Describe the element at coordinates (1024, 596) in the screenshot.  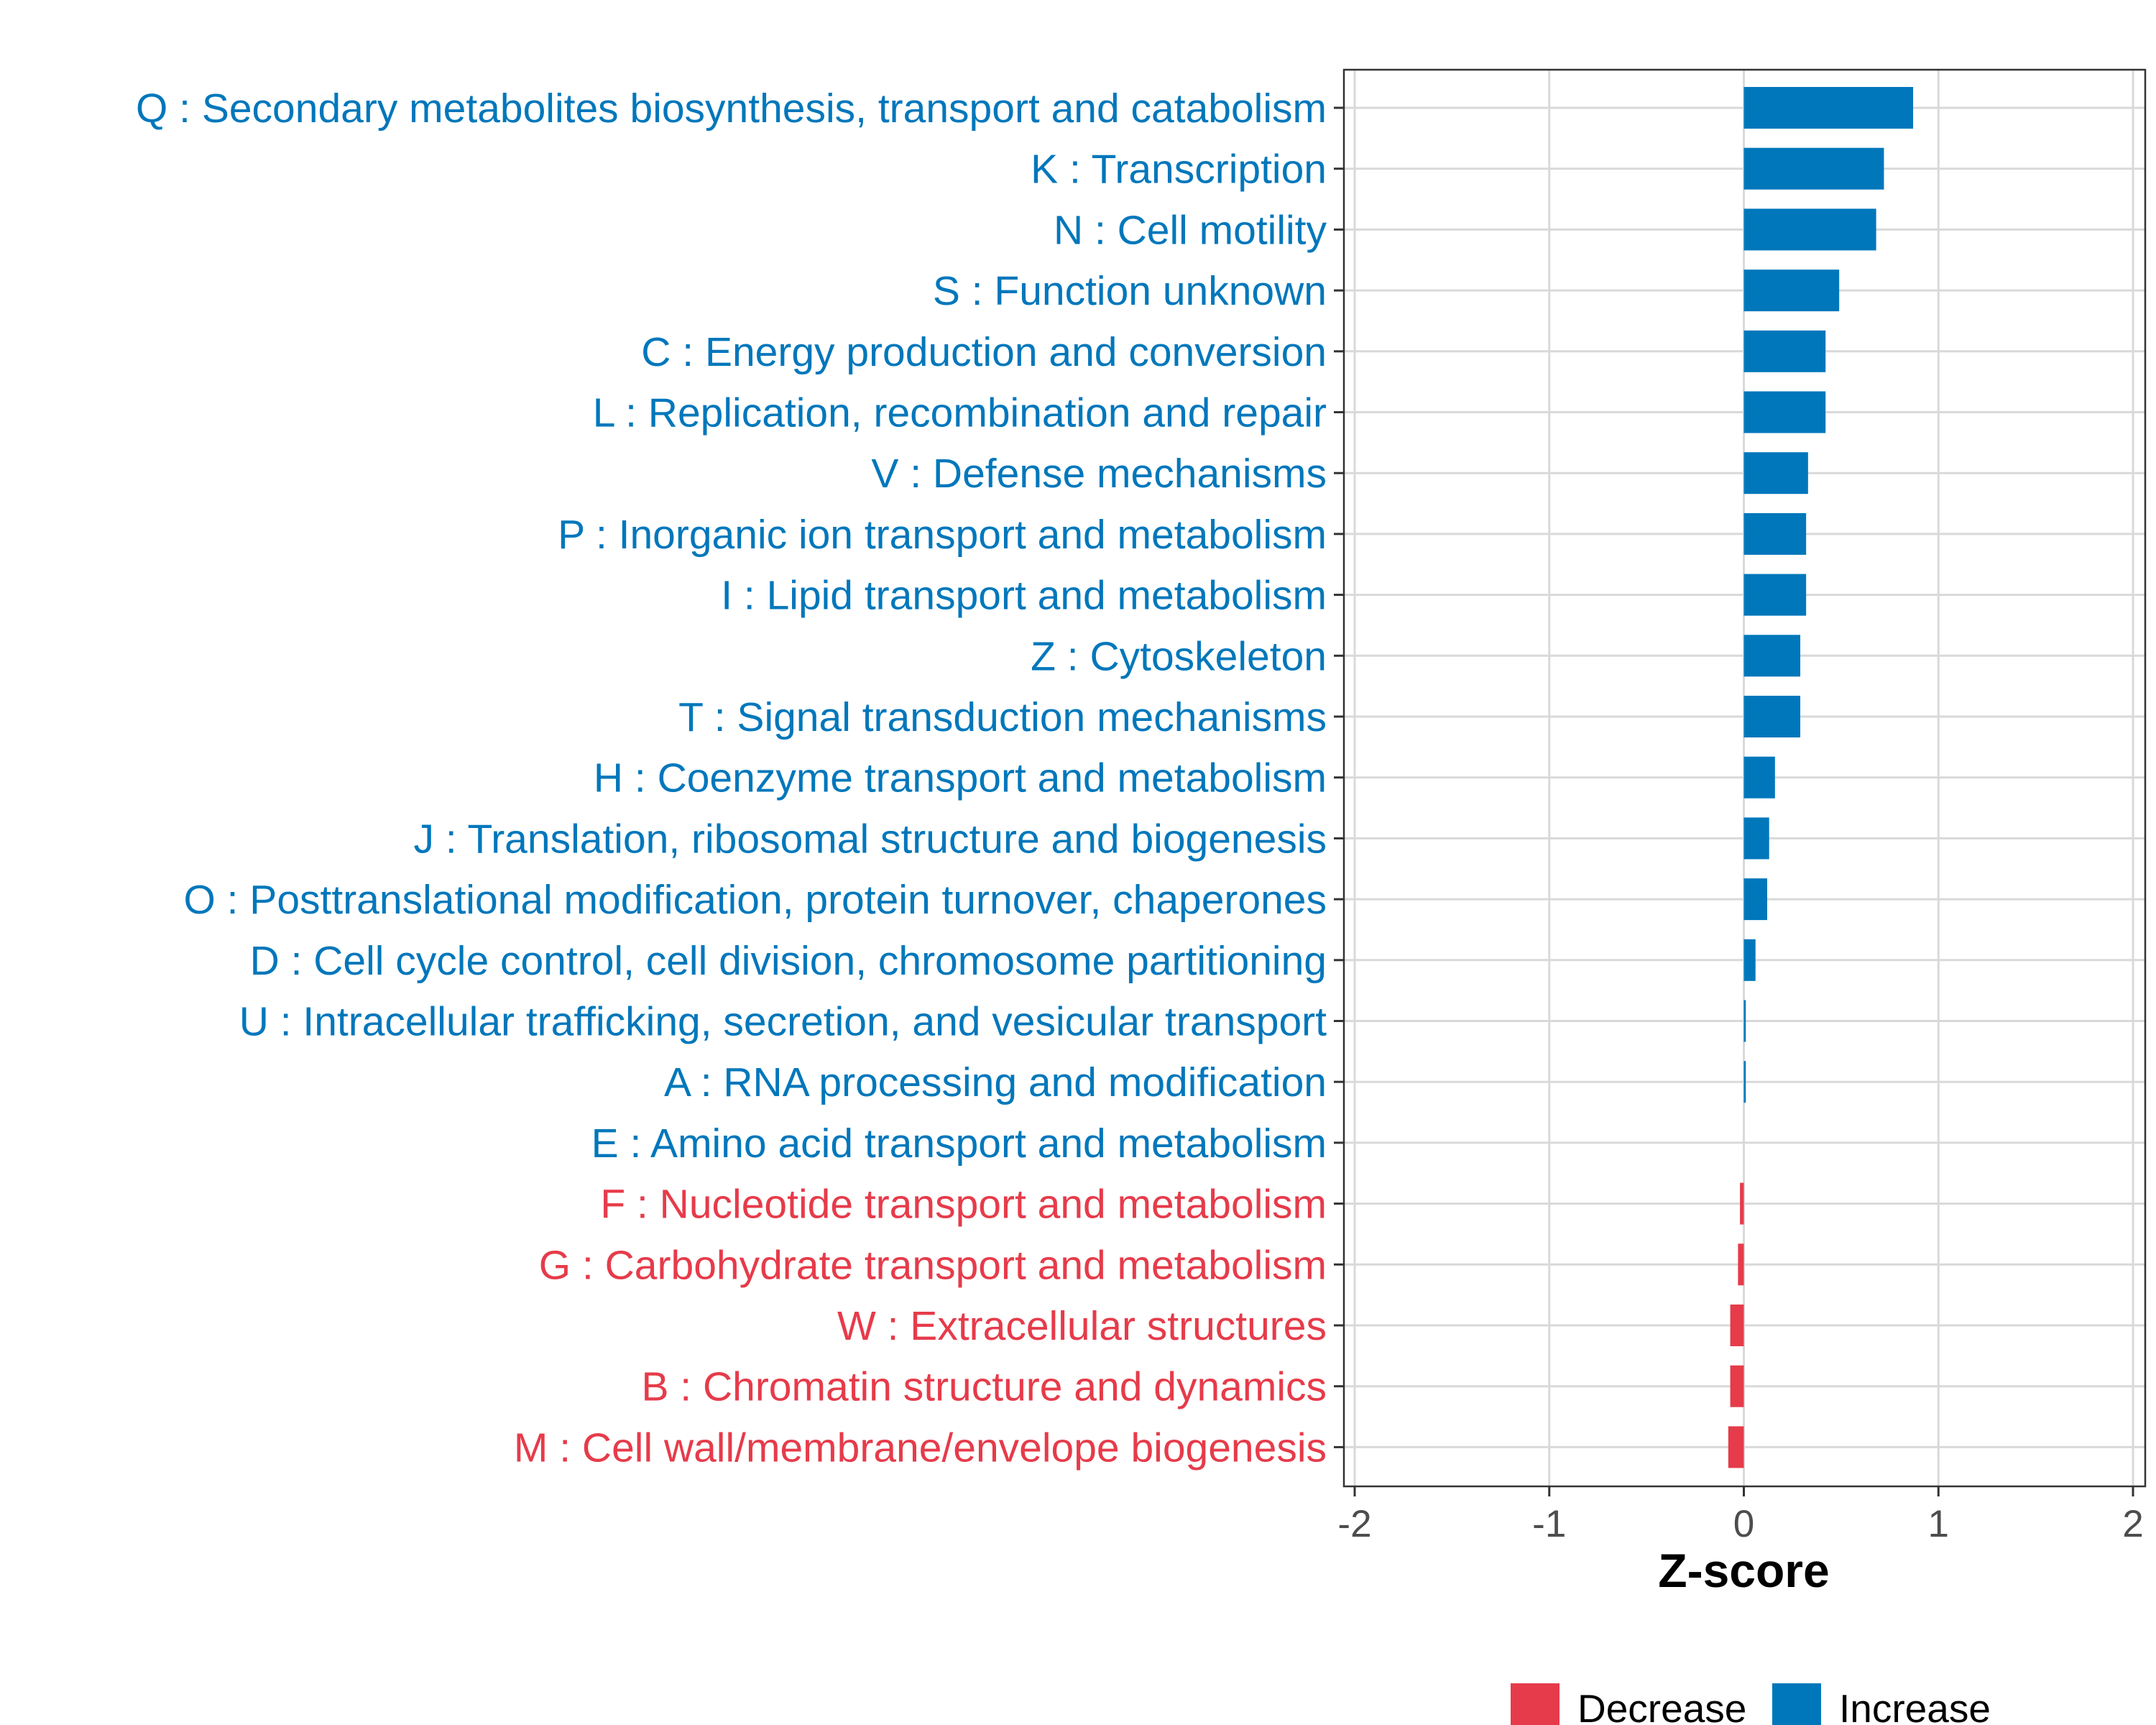
I see `category-label: I : Lipid transport and metabolism` at that location.